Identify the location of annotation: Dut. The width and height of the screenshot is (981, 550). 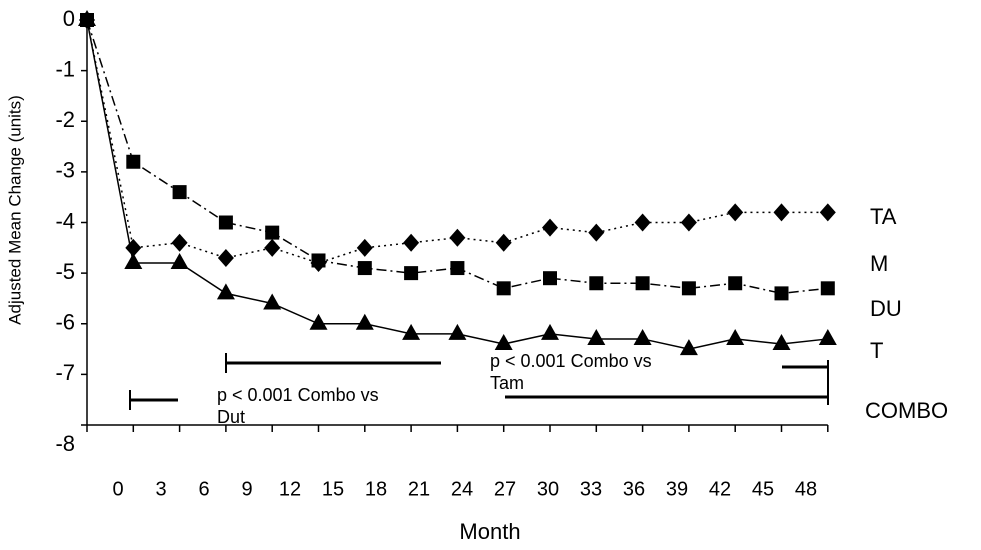
(231, 417).